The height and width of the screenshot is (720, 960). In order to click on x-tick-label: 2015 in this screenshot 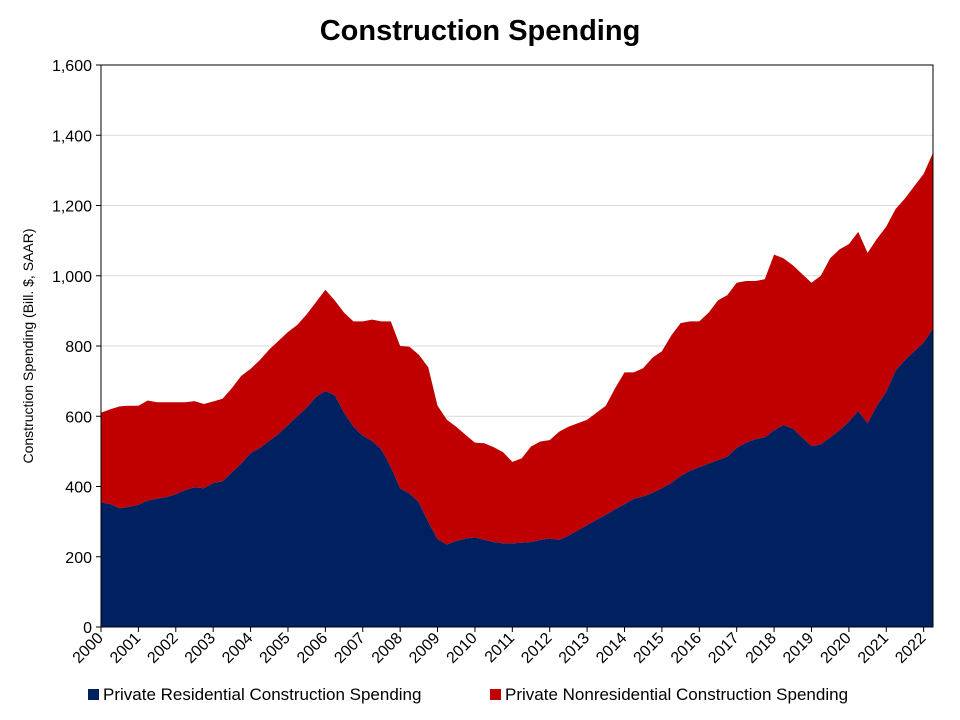, I will do `click(649, 648)`.